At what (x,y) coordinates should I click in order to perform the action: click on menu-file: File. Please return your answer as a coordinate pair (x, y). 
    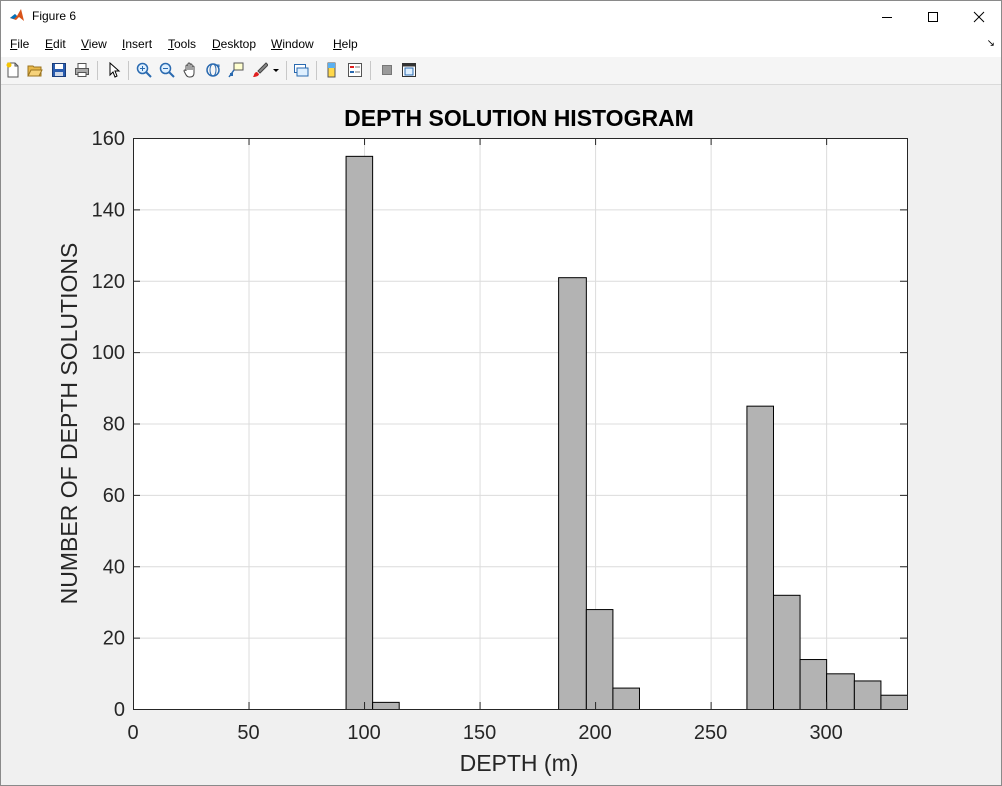
    Looking at the image, I should click on (20, 44).